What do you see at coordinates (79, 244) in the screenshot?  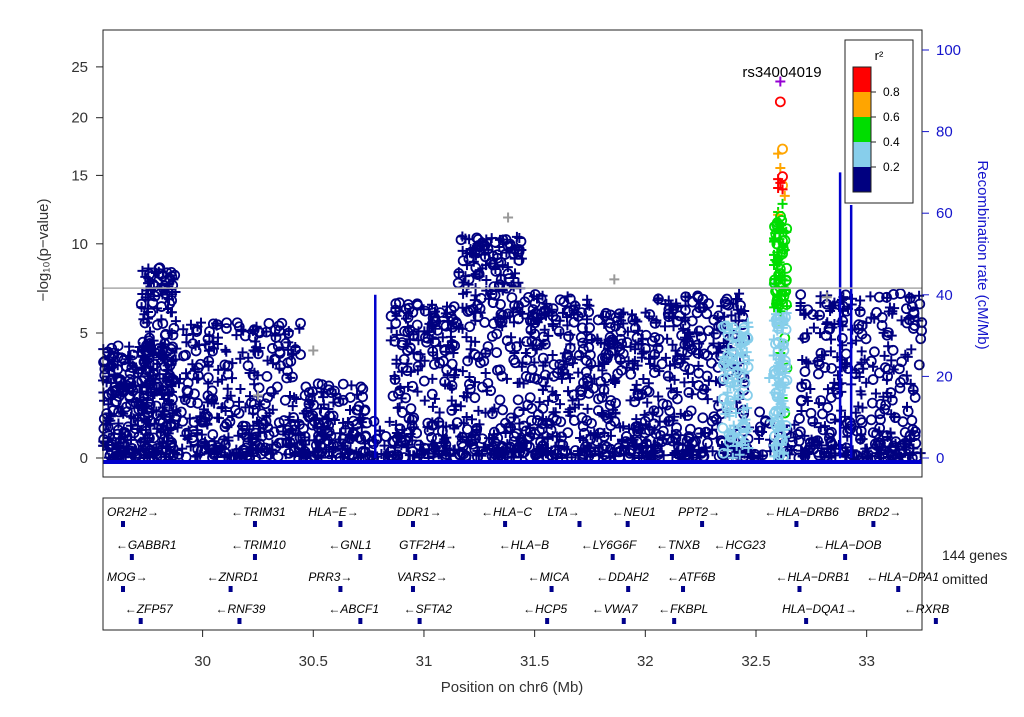 I see `y-tick-label-left: 10` at bounding box center [79, 244].